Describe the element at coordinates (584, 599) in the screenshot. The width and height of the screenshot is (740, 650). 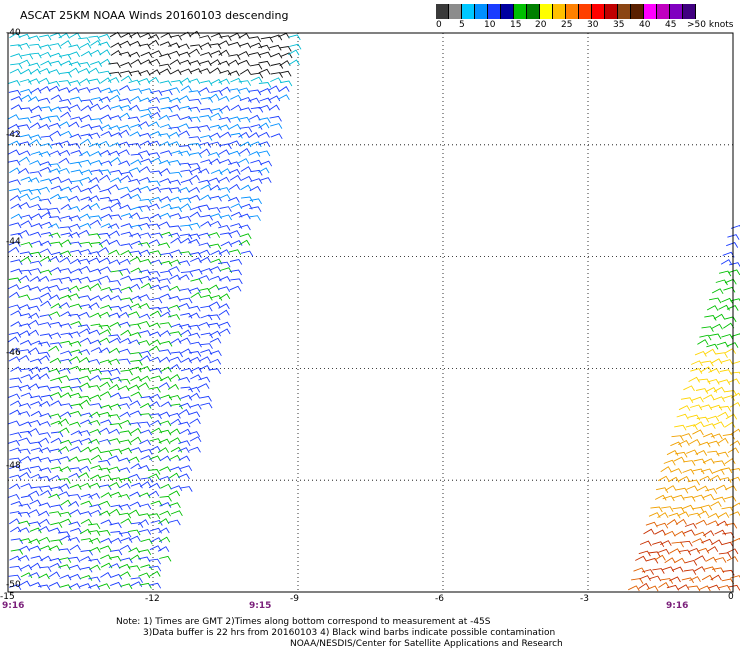
I see `x-tick-label: -3` at that location.